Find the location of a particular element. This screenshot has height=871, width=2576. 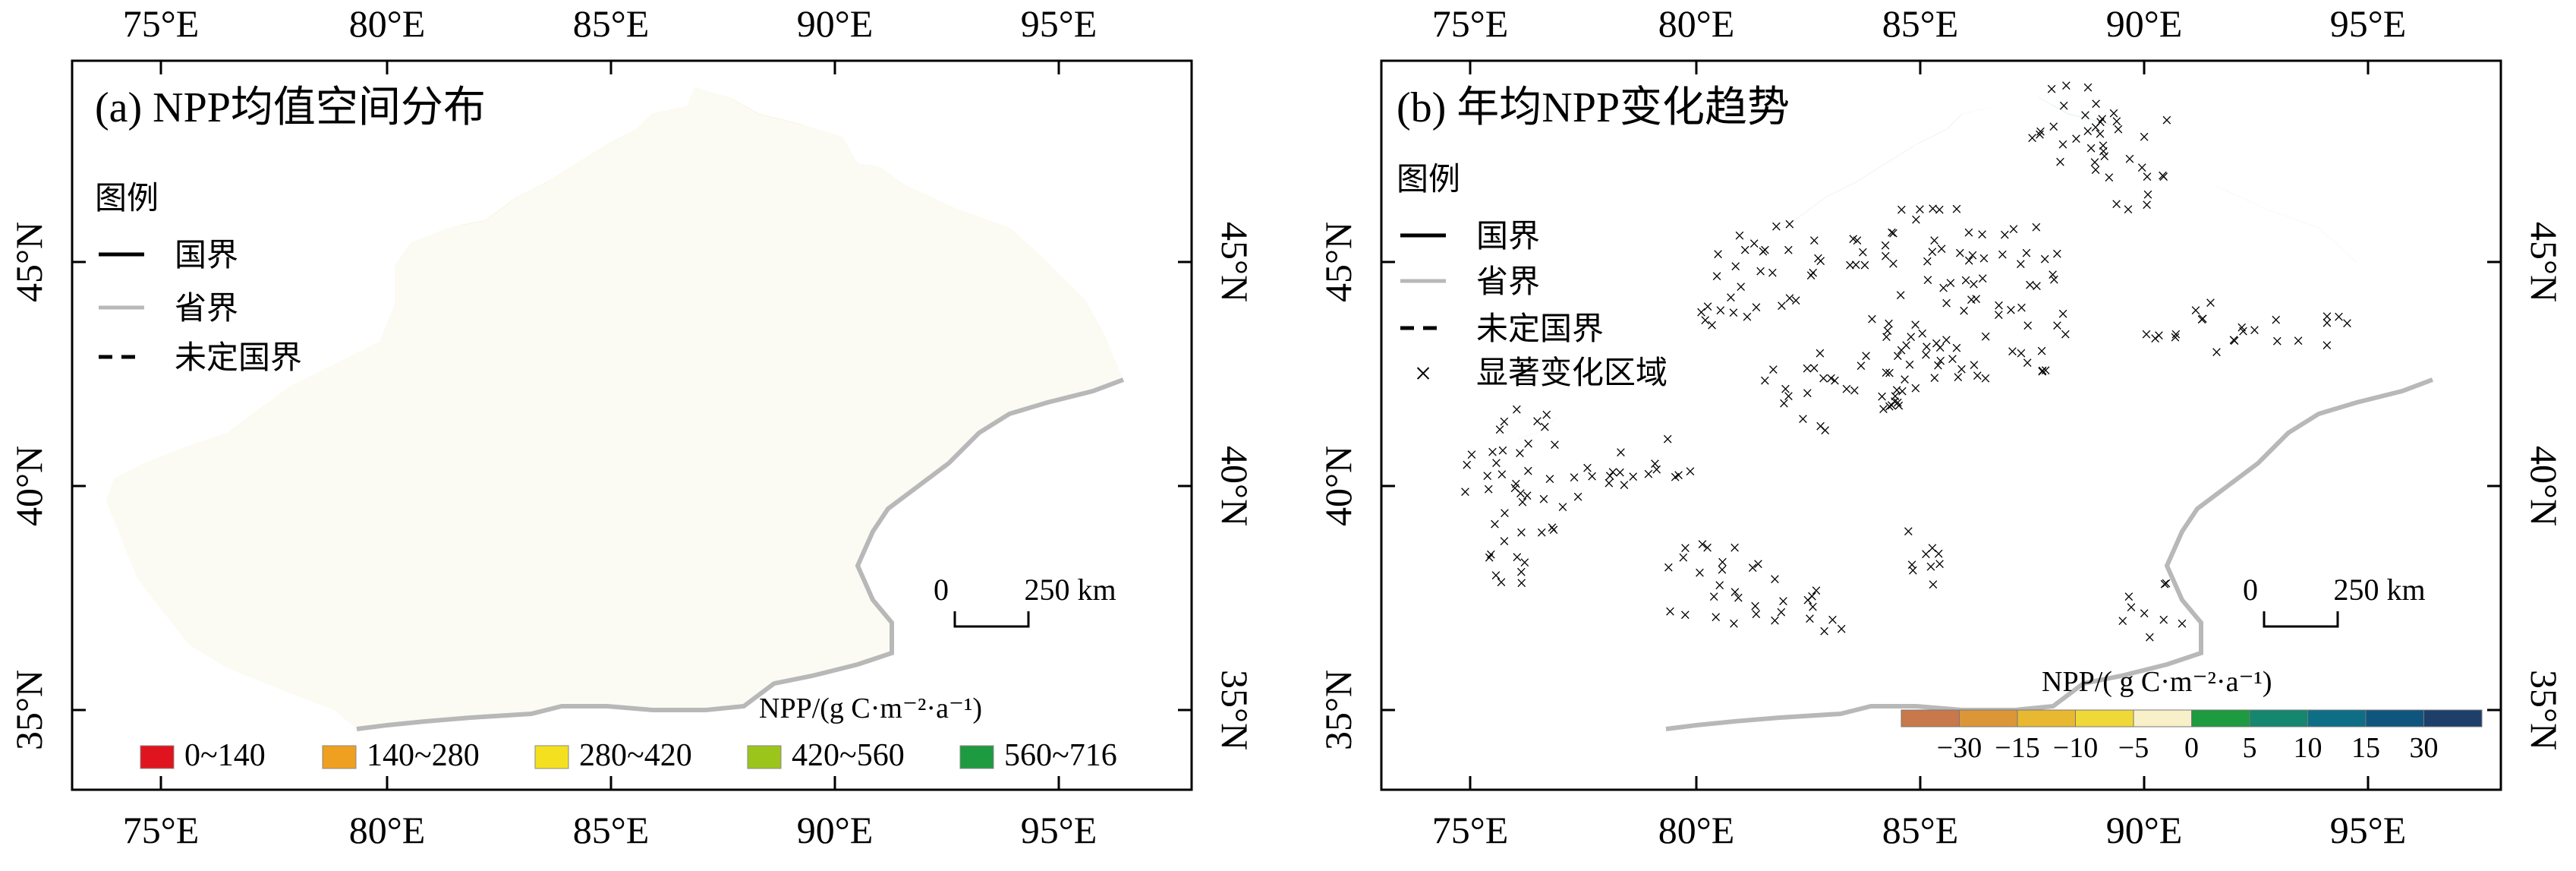

colorbar-tick-label: 15 is located at coordinates (2365, 748).